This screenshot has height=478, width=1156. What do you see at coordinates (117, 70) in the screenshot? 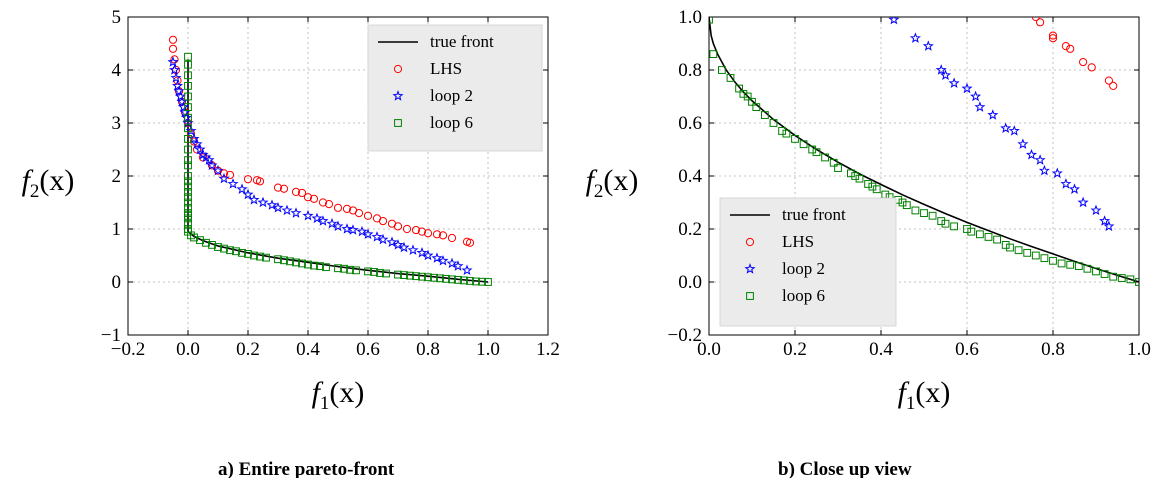
I see `y-tick-label: 4` at bounding box center [117, 70].